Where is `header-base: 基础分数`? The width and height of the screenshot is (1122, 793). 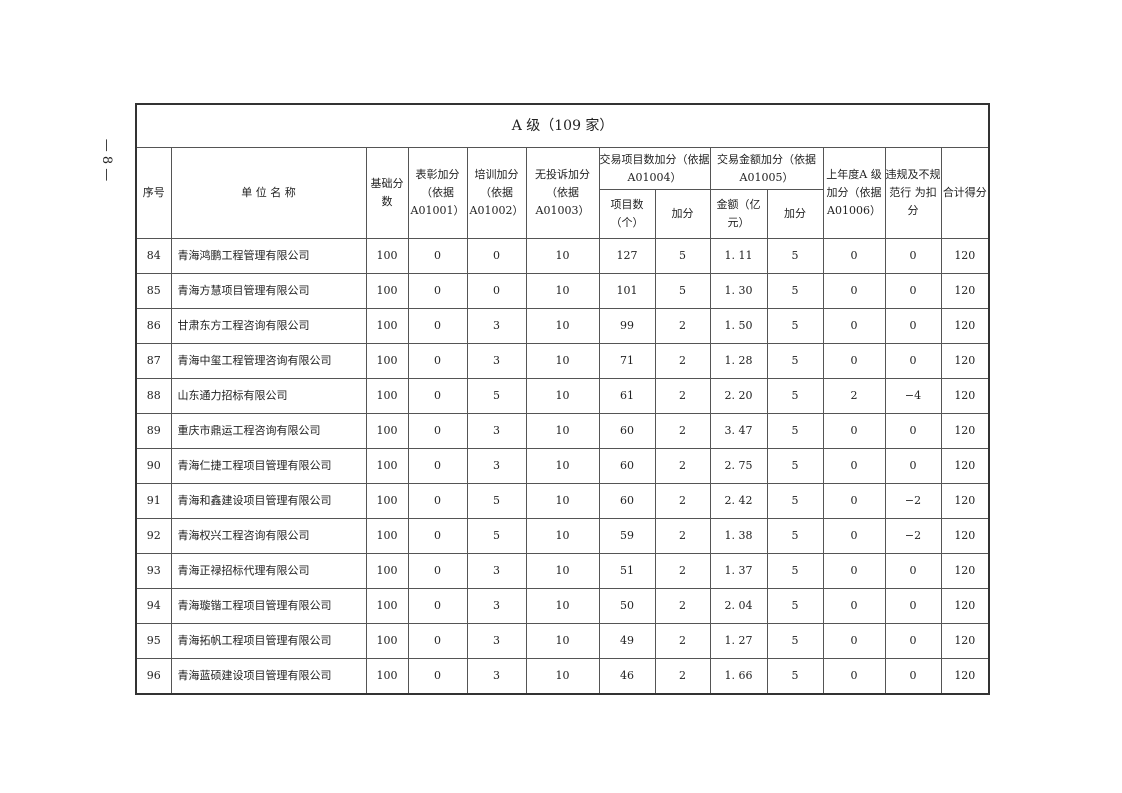 header-base: 基础分数 is located at coordinates (387, 193).